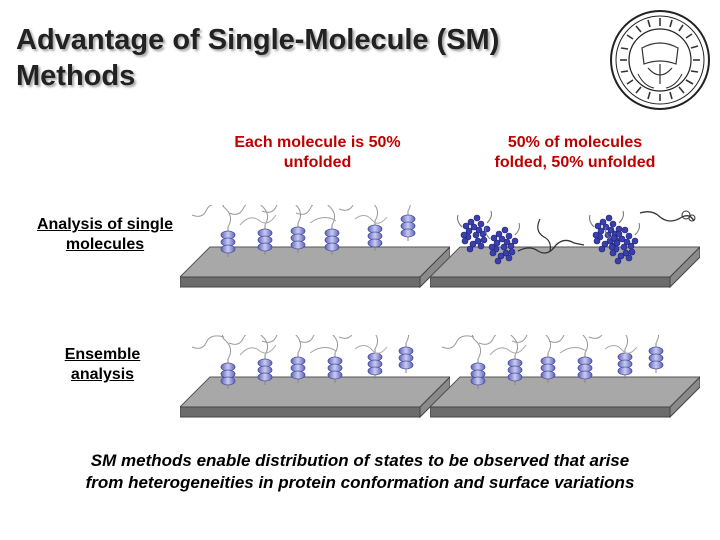 The height and width of the screenshot is (540, 720). What do you see at coordinates (660, 60) in the screenshot?
I see `university-seal-icon` at bounding box center [660, 60].